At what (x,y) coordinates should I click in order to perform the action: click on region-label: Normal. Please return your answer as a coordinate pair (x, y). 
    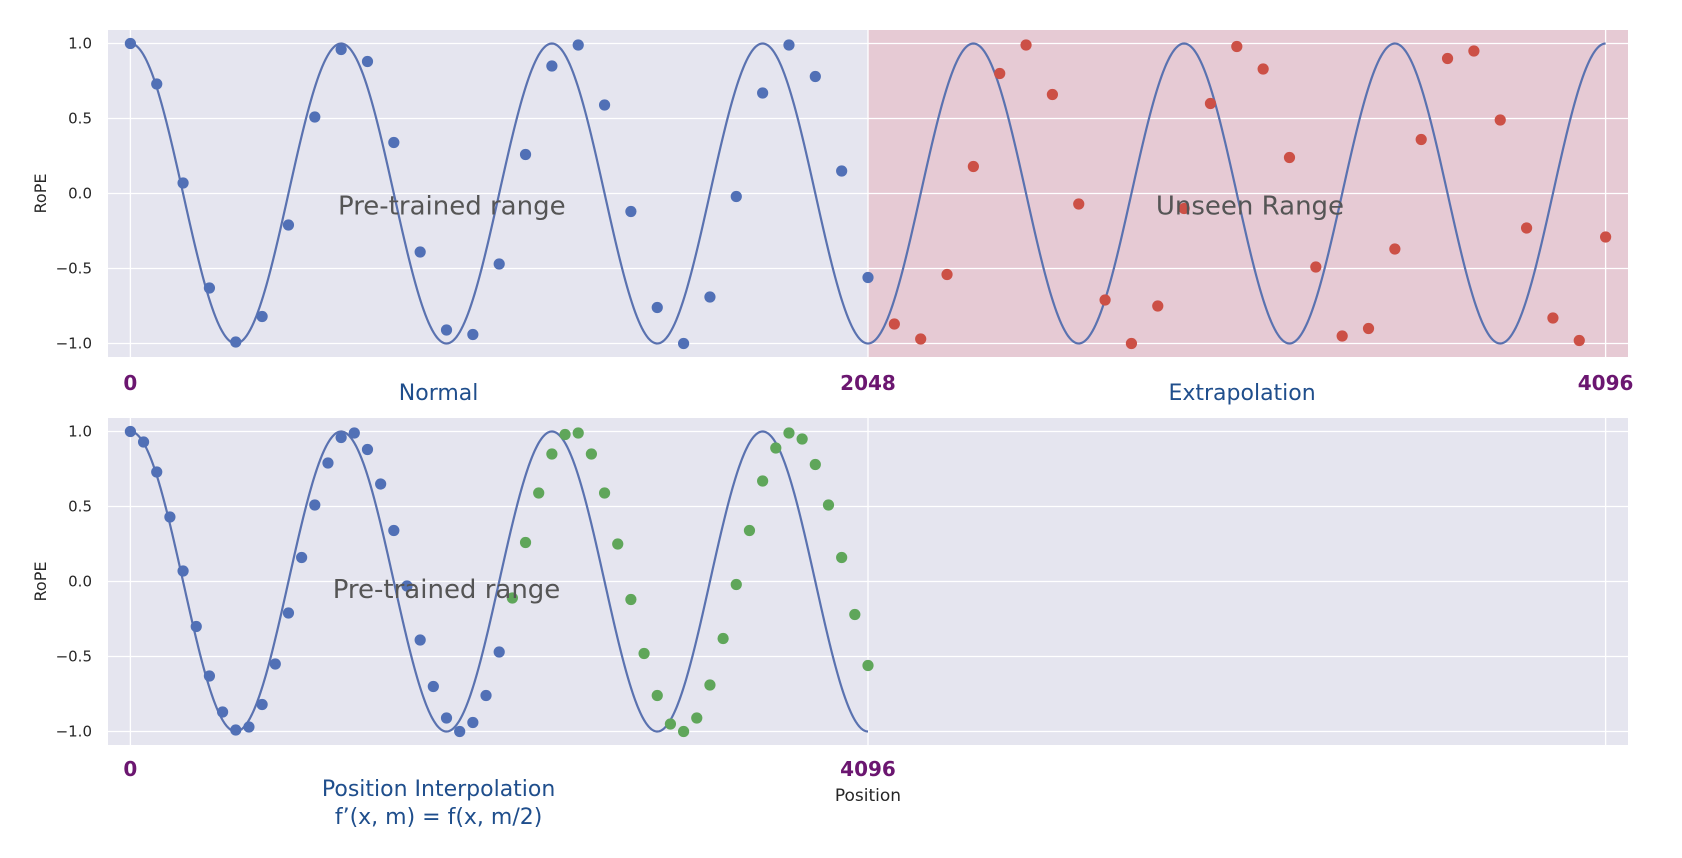
    Looking at the image, I should click on (439, 393).